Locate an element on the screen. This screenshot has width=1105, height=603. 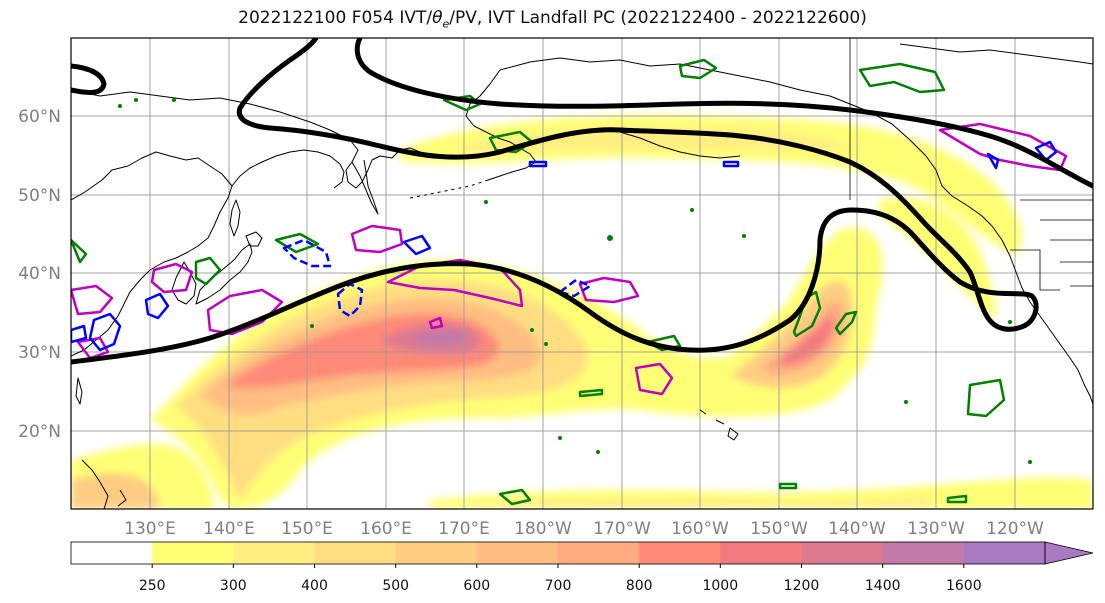
lon-label-170e: 170°E is located at coordinates (464, 529).